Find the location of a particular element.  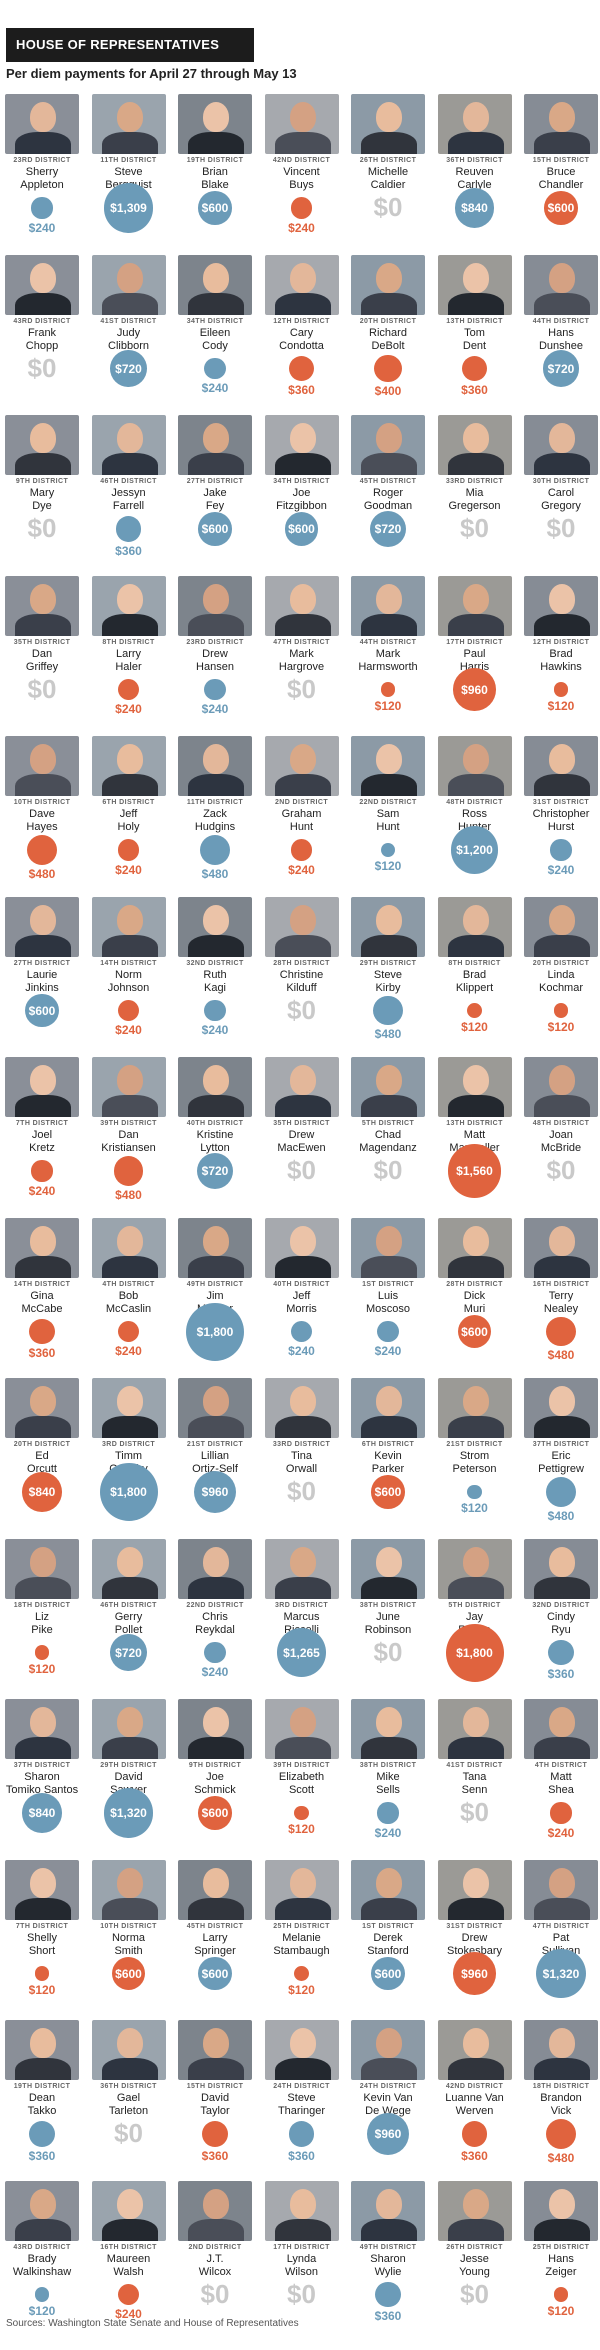

member-first-name: Maureen is located at coordinates (128, 2258).